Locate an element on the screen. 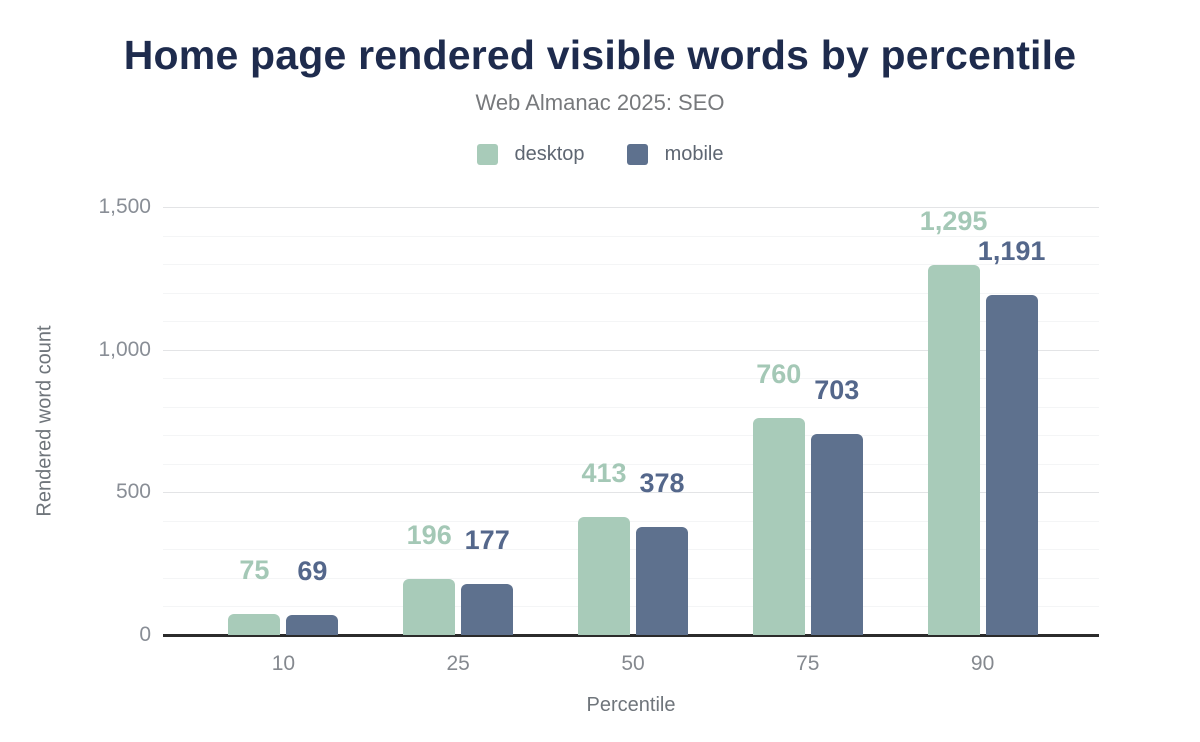 This screenshot has height=742, width=1200. x-axis-line is located at coordinates (631, 635).